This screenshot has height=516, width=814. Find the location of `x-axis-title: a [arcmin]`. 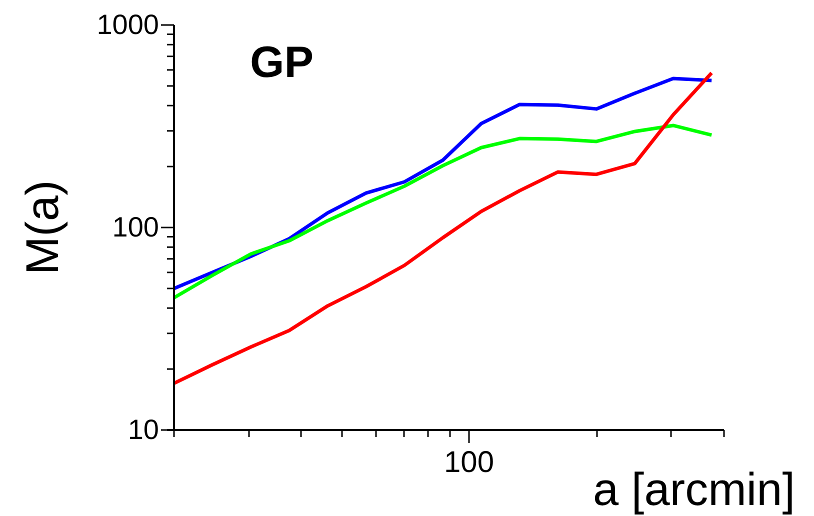

x-axis-title: a [arcmin] is located at coordinates (694, 489).